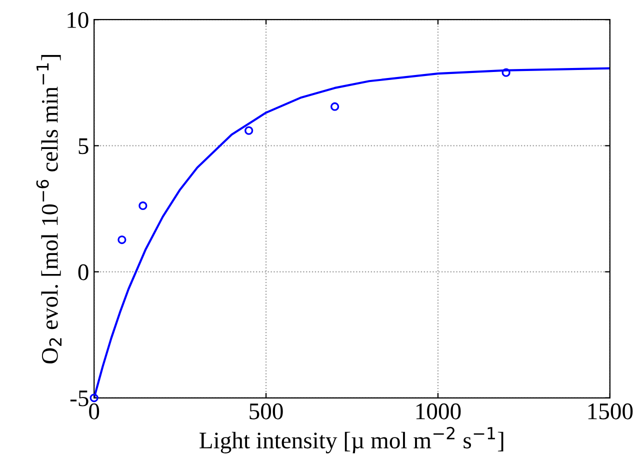 This screenshot has height=467, width=640. Describe the element at coordinates (352, 440) in the screenshot. I see `x-axis-title: Light intensity [µ mol m$^{−2}$ s$^{−1}$]` at that location.